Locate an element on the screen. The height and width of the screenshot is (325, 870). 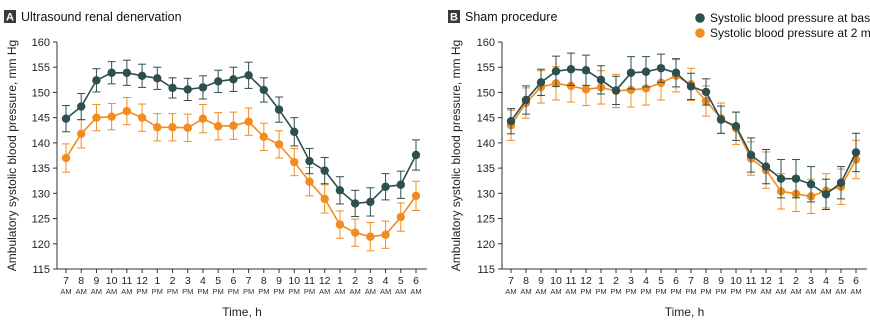
legend-marker-baseline is located at coordinates (700, 18).